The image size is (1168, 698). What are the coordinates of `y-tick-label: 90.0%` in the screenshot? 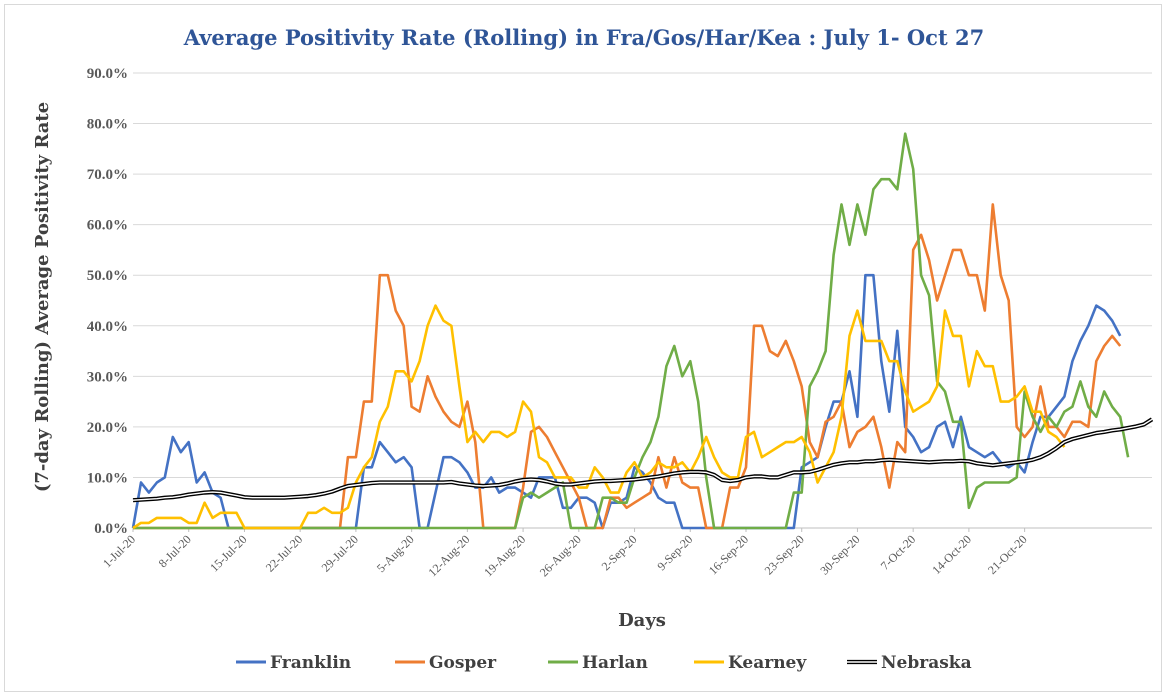 It's located at (107, 74).